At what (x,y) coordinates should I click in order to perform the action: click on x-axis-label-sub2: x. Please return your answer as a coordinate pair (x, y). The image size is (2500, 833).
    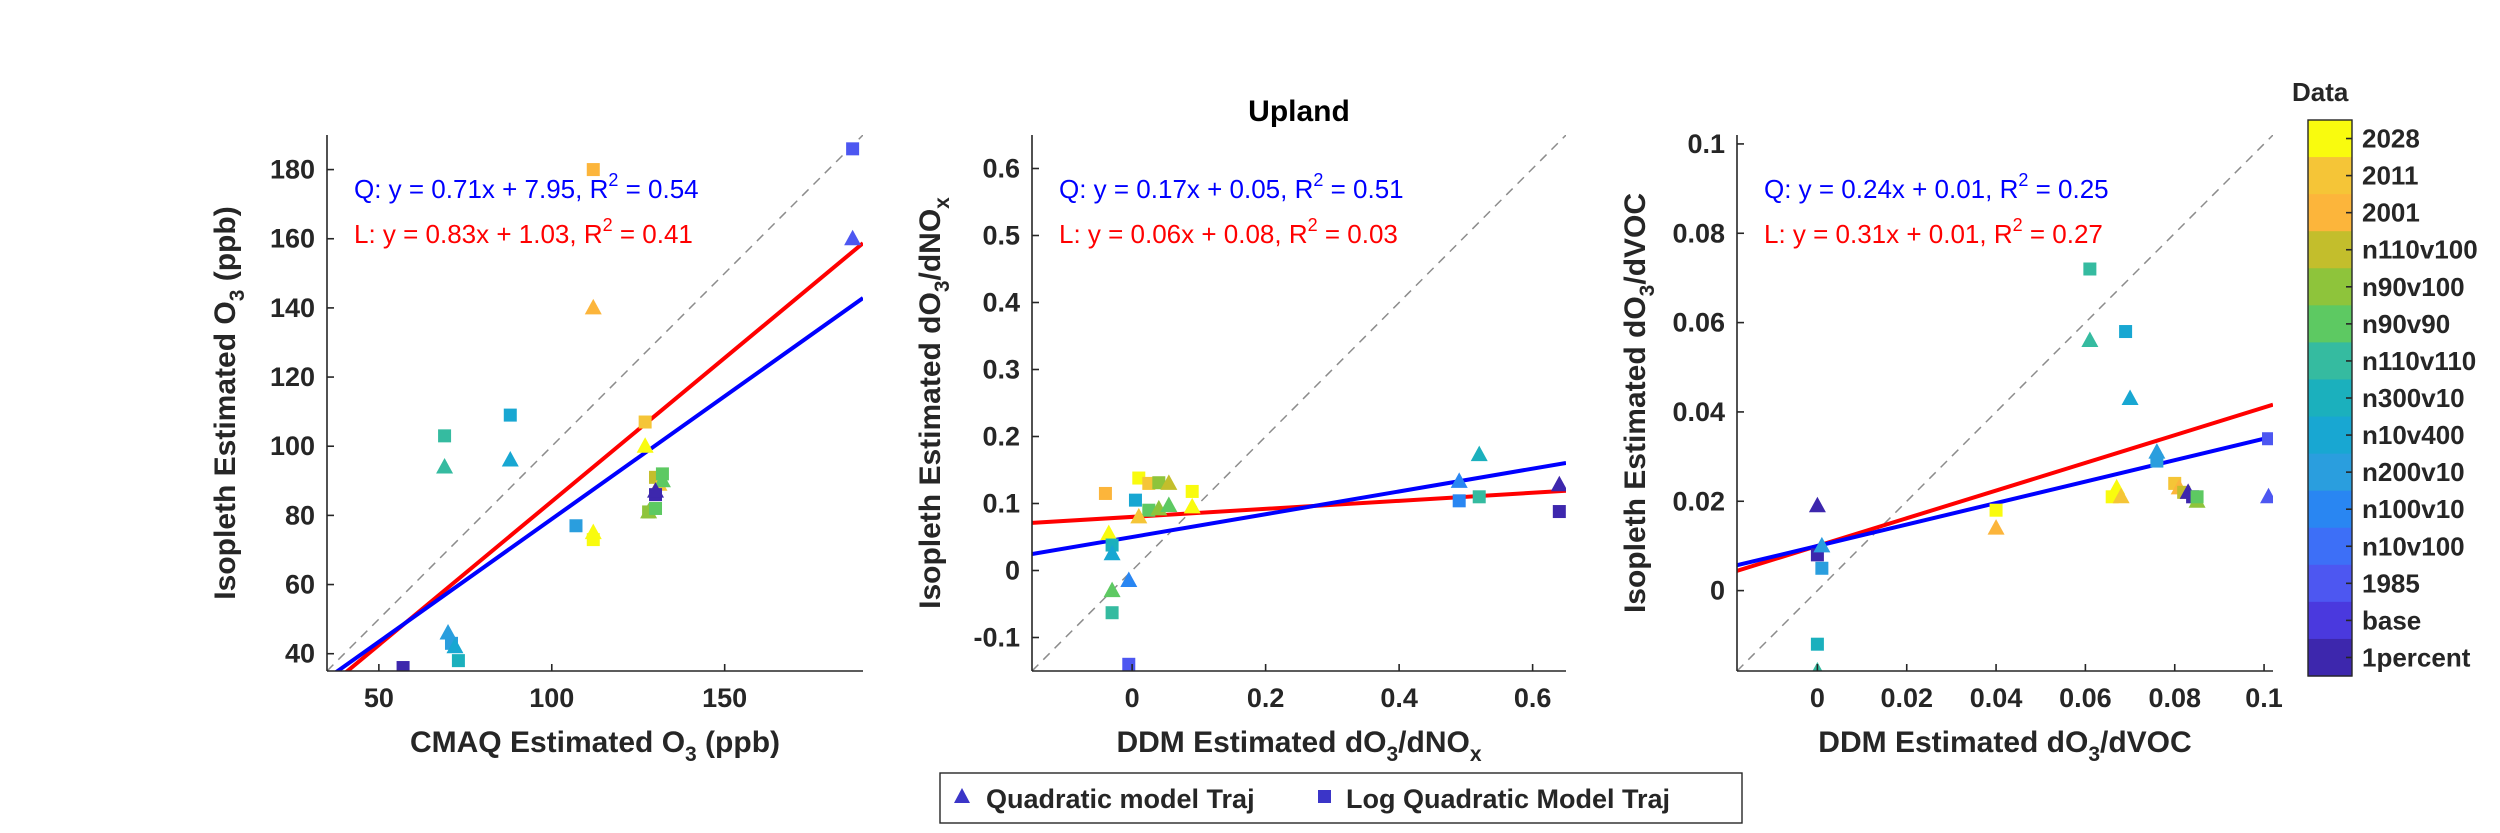
    Looking at the image, I should click on (1476, 754).